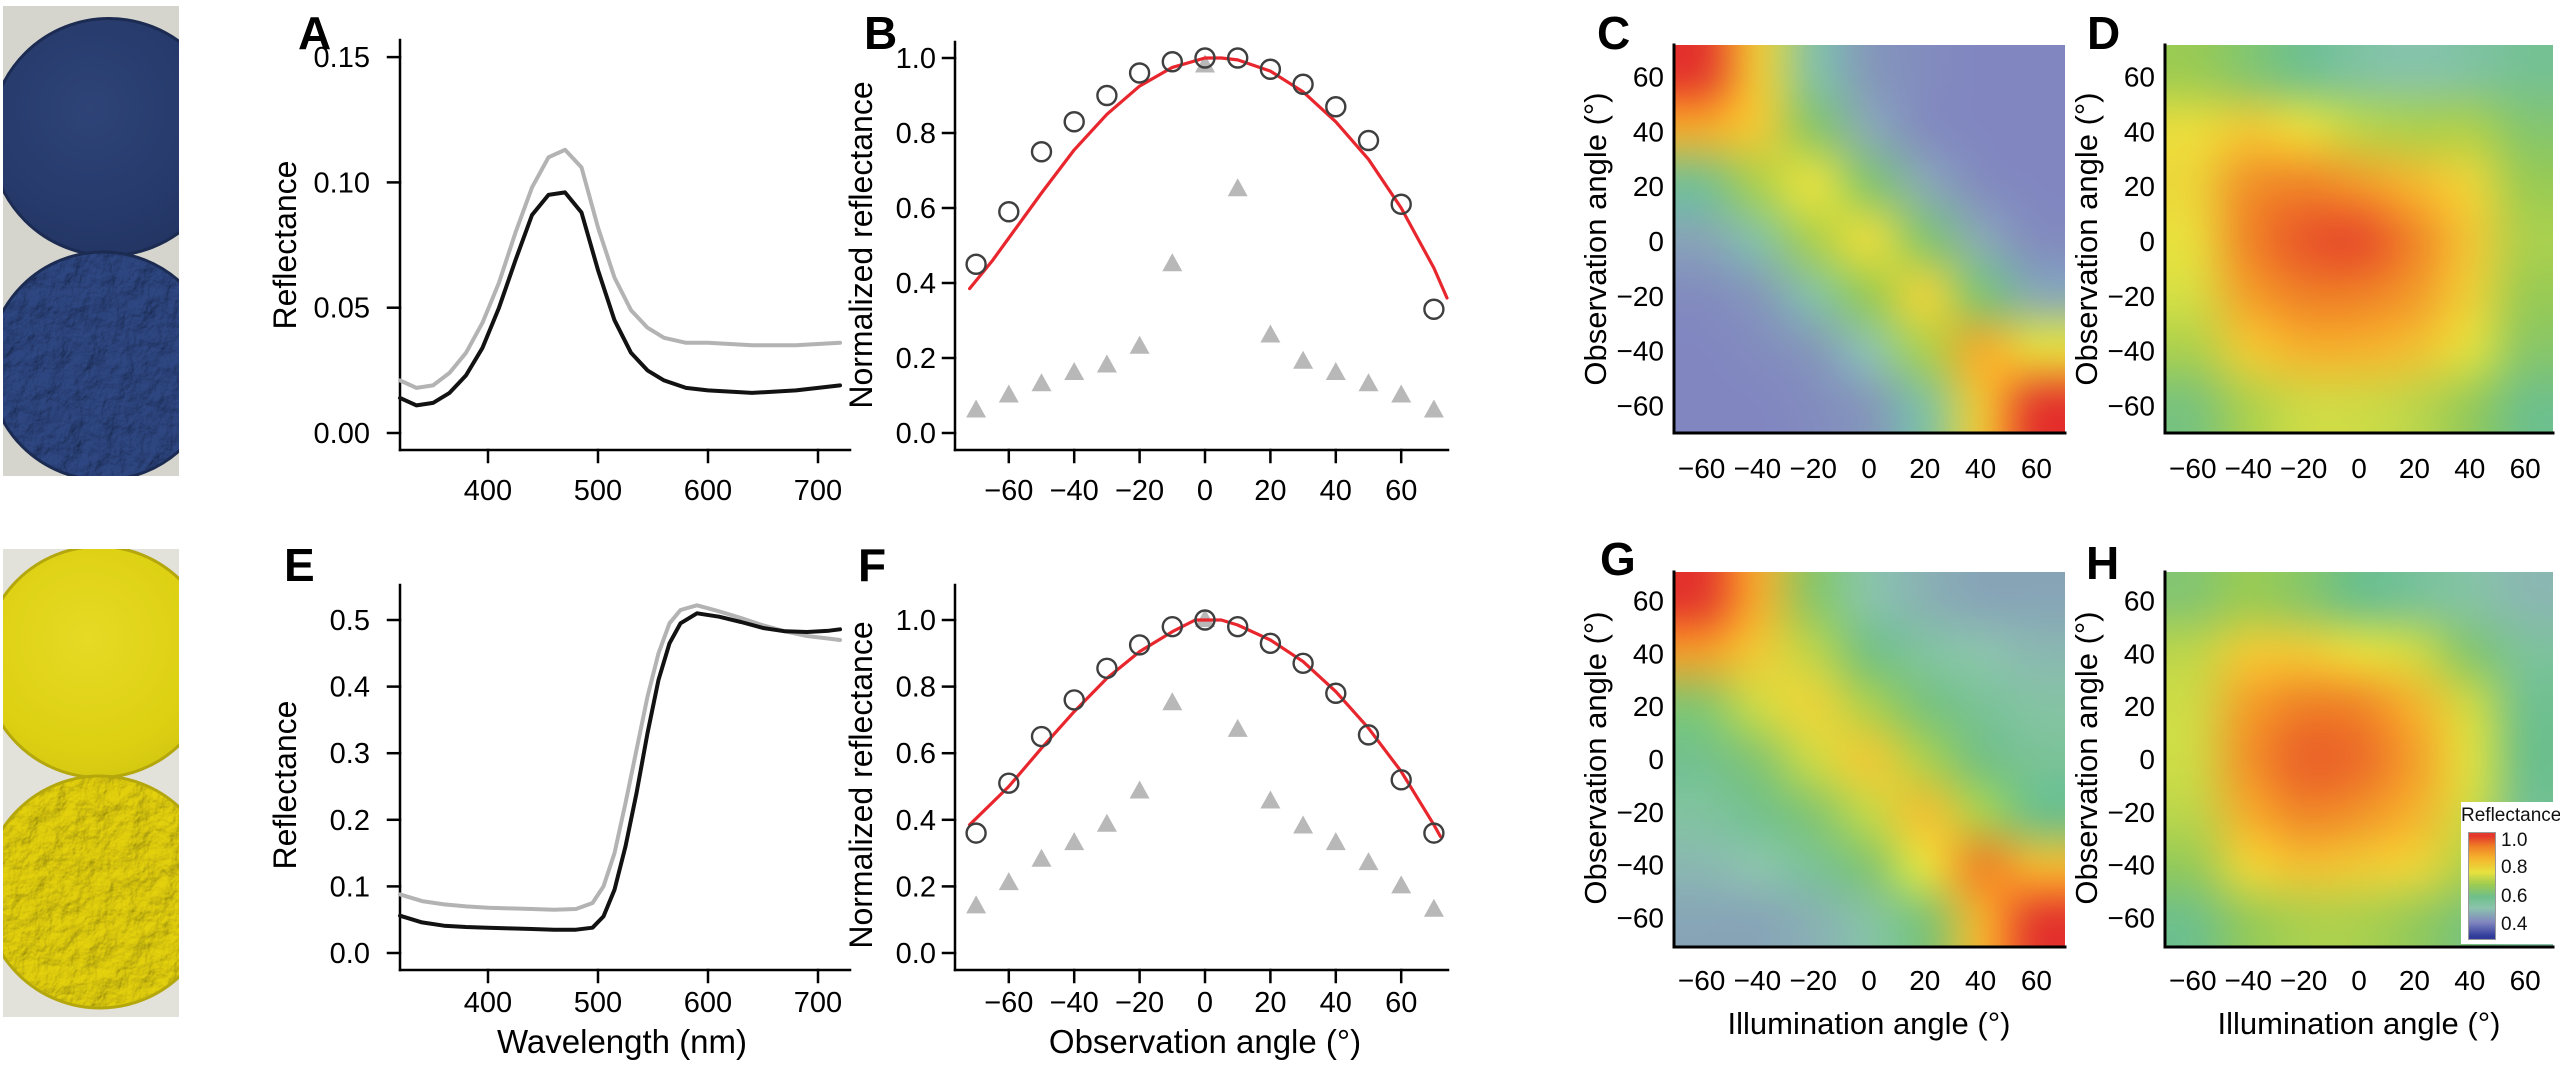 The height and width of the screenshot is (1083, 2560). Describe the element at coordinates (1641, 865) in the screenshot. I see `panel-G-ytick: −40` at that location.